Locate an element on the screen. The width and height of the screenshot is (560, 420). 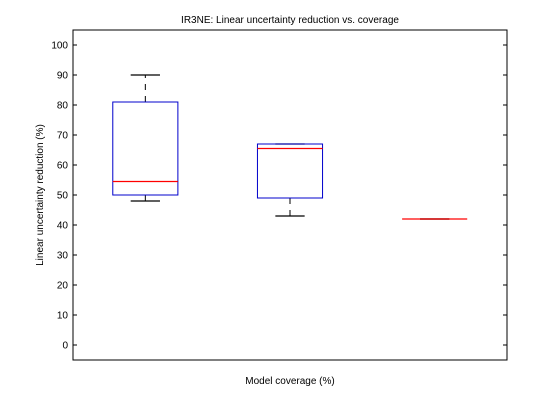
y-tick-label: 60 is located at coordinates (63, 166).